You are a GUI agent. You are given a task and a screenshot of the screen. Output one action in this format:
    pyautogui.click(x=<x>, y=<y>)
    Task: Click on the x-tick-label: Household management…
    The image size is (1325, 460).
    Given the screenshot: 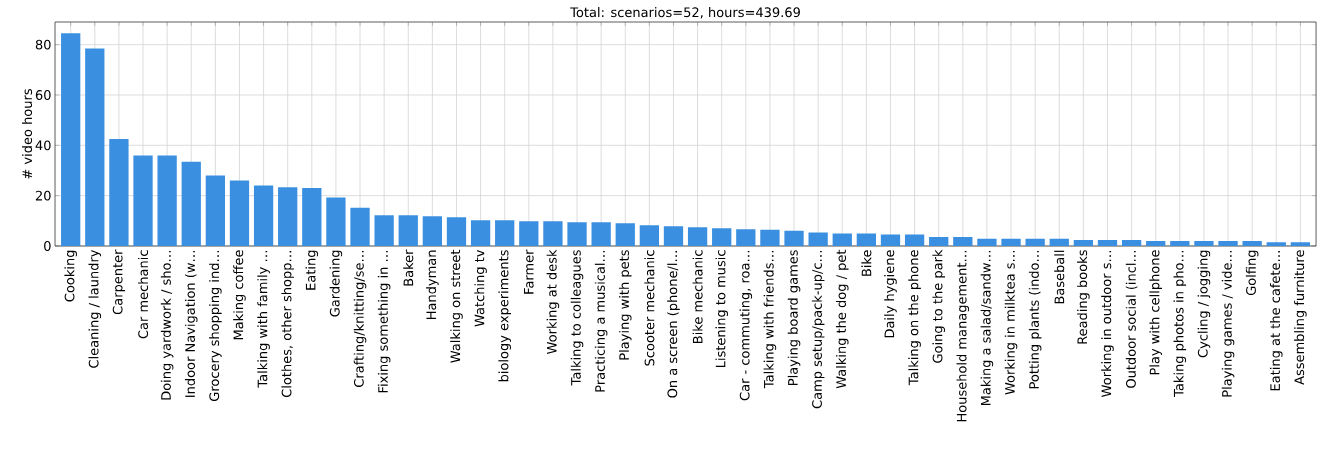 What is the action you would take?
    pyautogui.click(x=963, y=336)
    